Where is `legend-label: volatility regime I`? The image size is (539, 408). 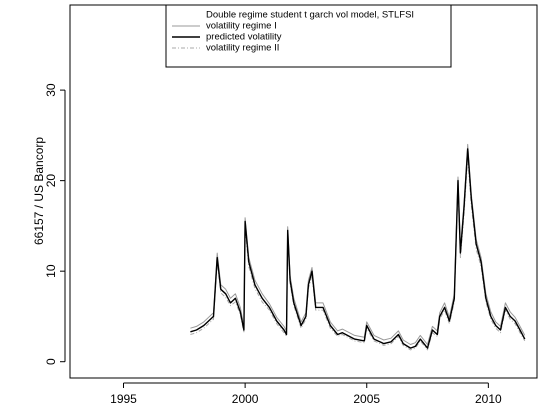 legend-label: volatility regime I is located at coordinates (241, 26).